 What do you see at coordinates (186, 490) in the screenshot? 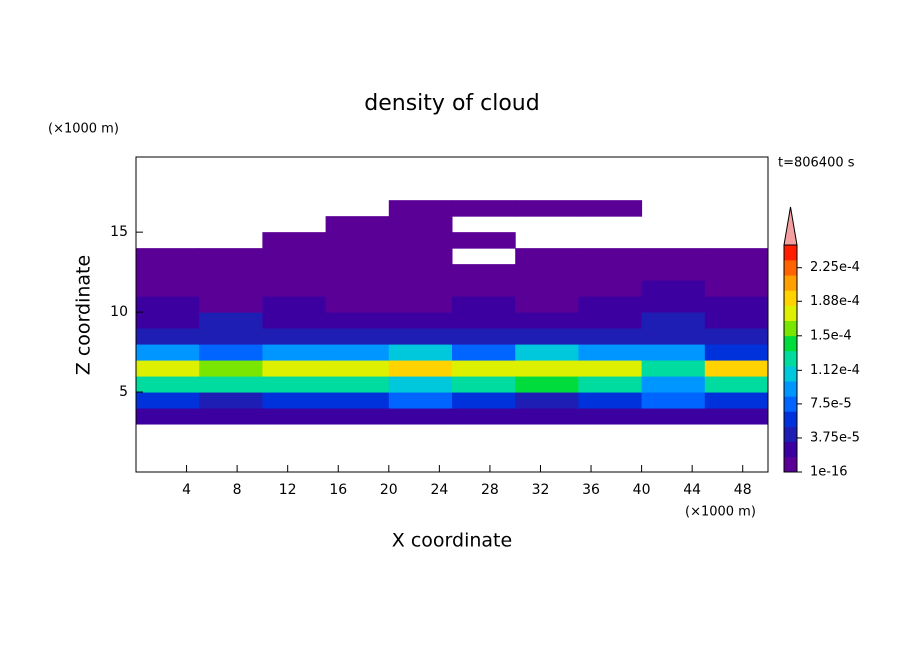
I see `x-tick-label: 4` at bounding box center [186, 490].